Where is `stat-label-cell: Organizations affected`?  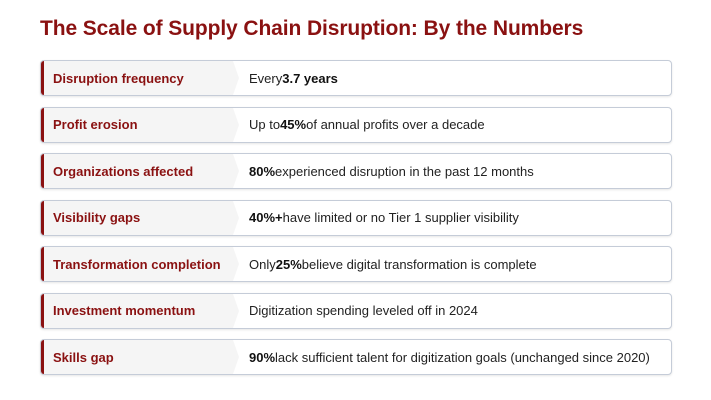 stat-label-cell: Organizations affected is located at coordinates (140, 171).